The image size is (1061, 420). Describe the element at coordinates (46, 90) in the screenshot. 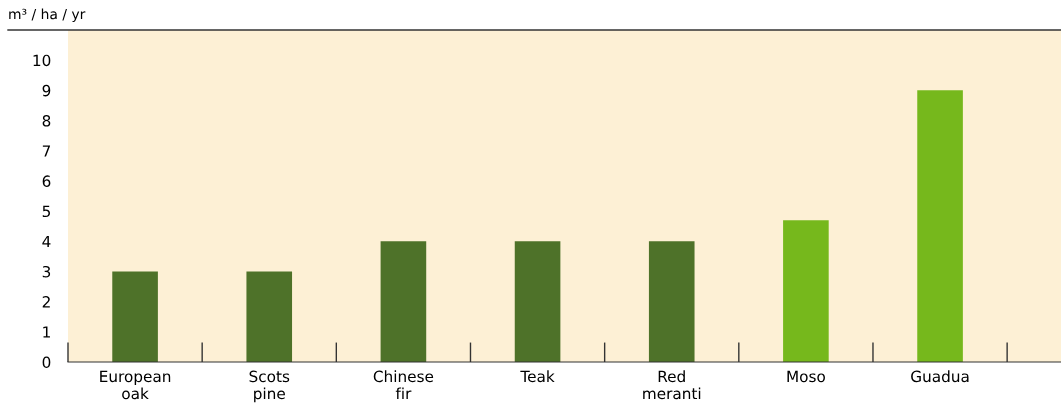

I see `y-tick-label: 9` at that location.